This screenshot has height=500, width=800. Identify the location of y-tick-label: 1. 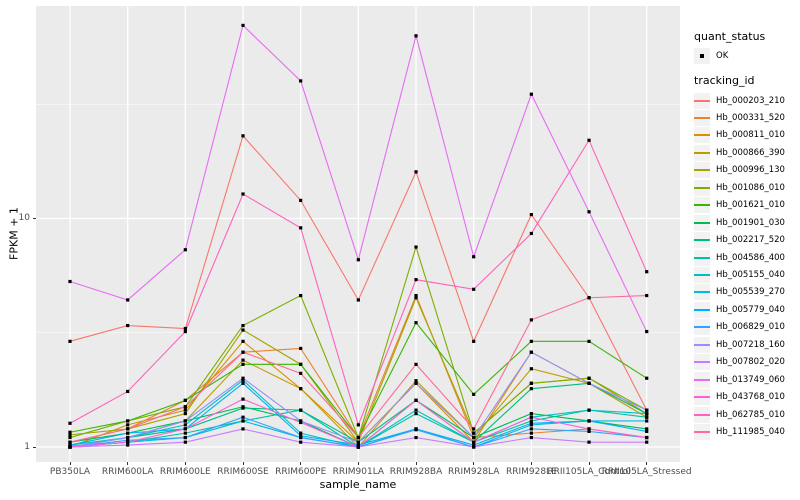
(27, 446).